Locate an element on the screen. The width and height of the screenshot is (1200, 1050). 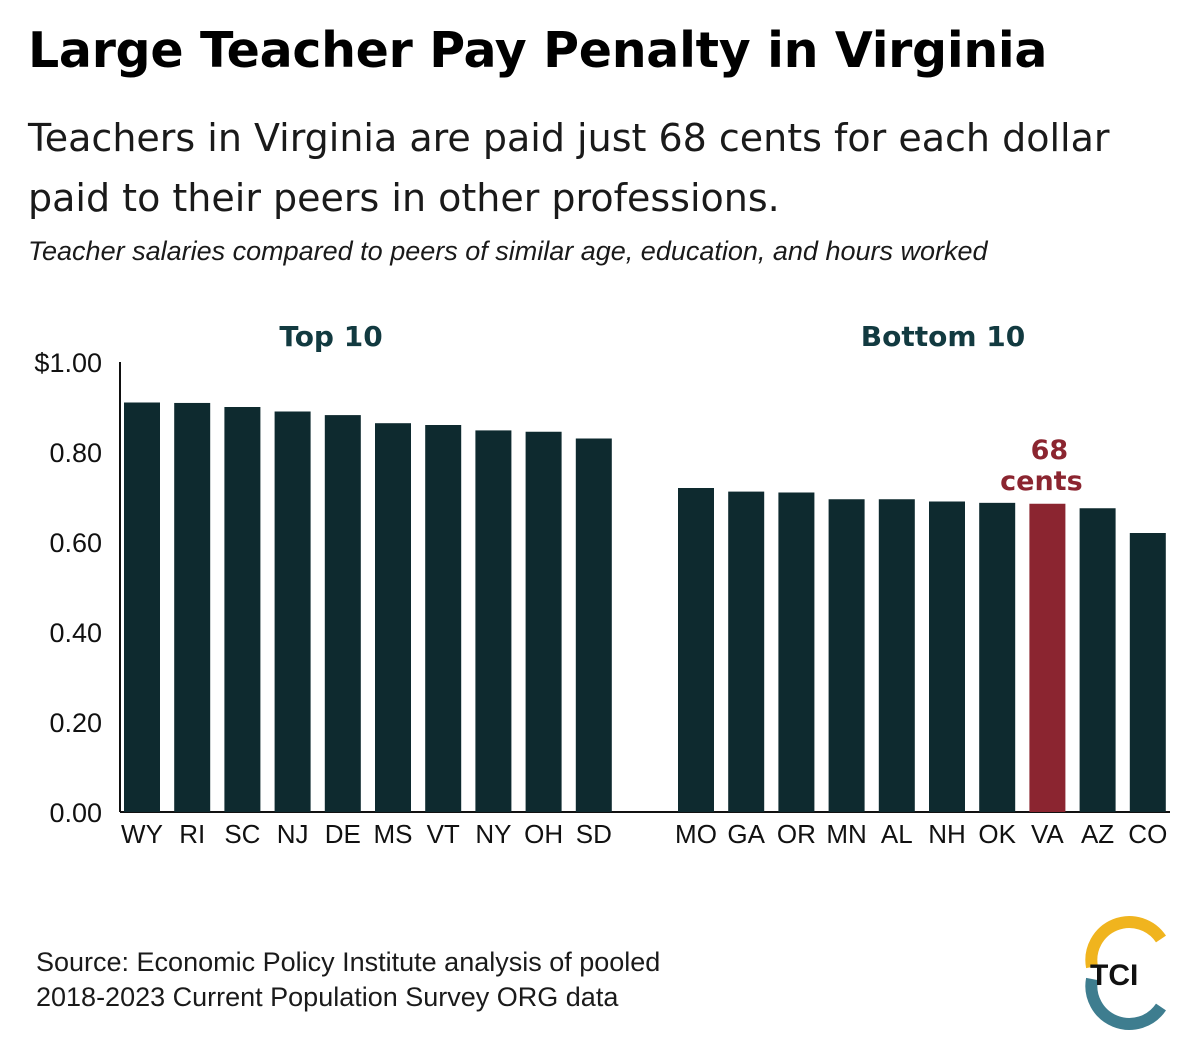
x-tick-label: NH is located at coordinates (947, 834).